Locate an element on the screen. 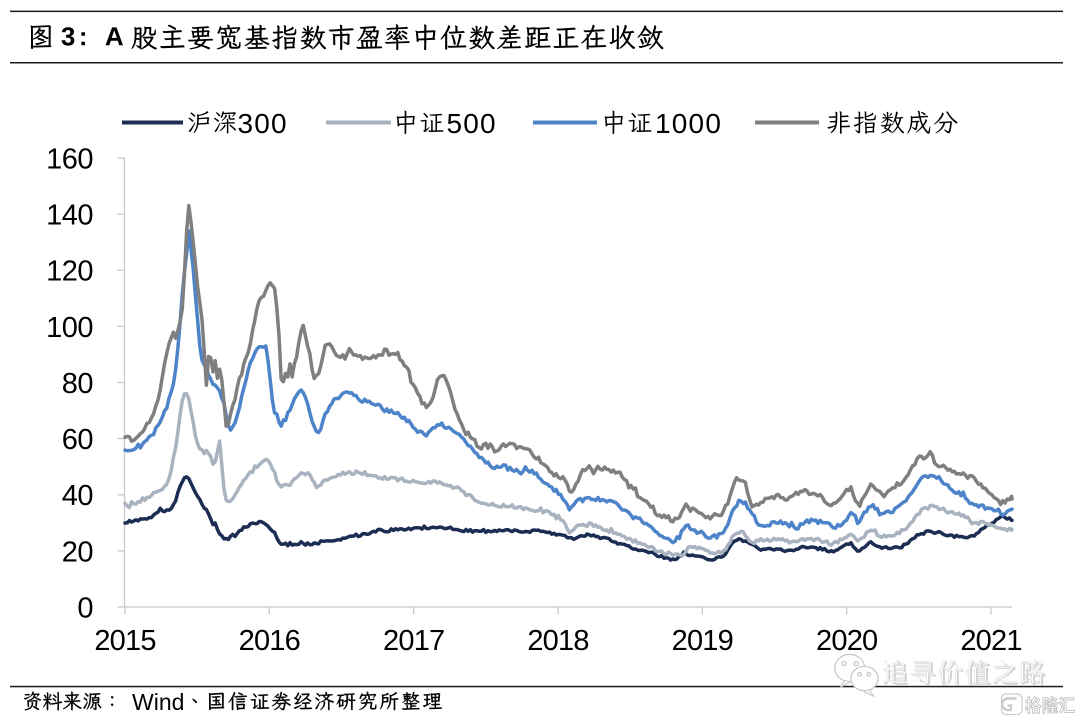  svg-text: 2017 is located at coordinates (413, 641).